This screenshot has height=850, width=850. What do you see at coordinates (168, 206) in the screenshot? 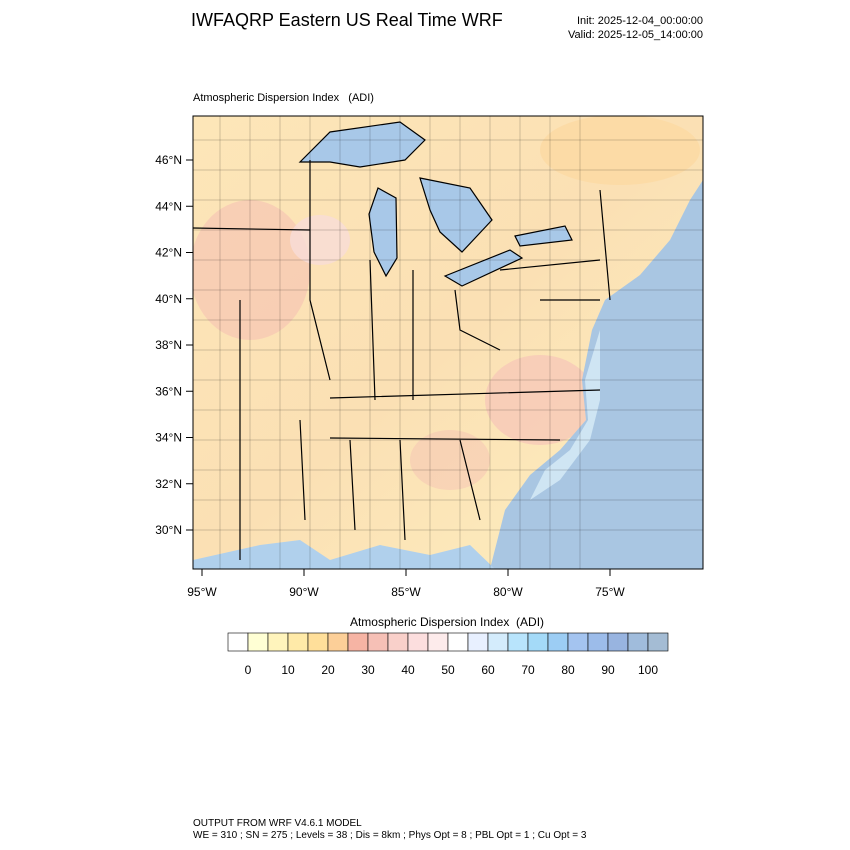
I see `lat-label: 44°N` at bounding box center [168, 206].